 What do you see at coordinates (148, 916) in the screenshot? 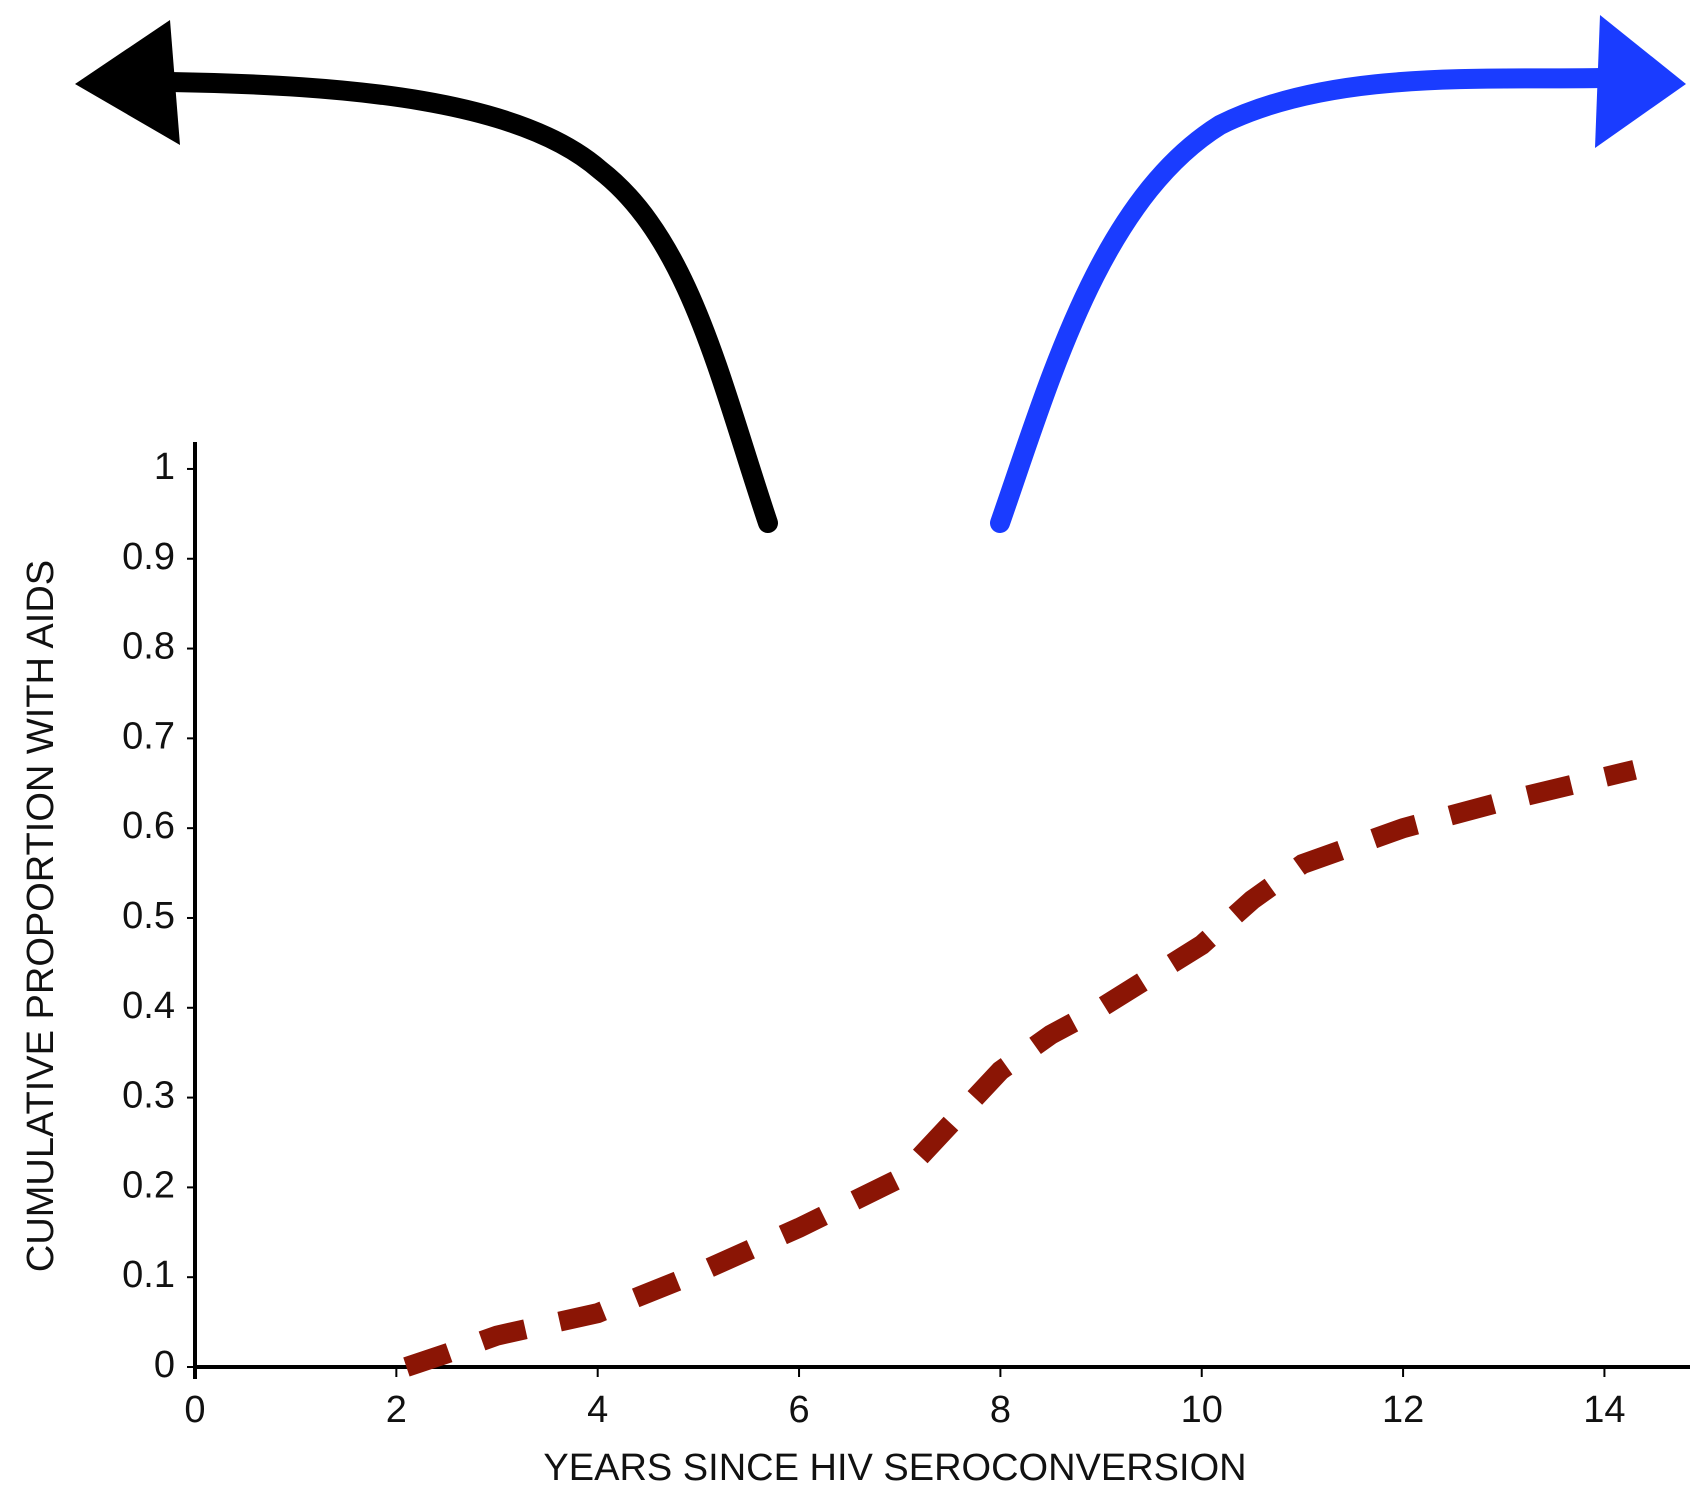
I see `y-tick-label: 0.5` at bounding box center [148, 916].